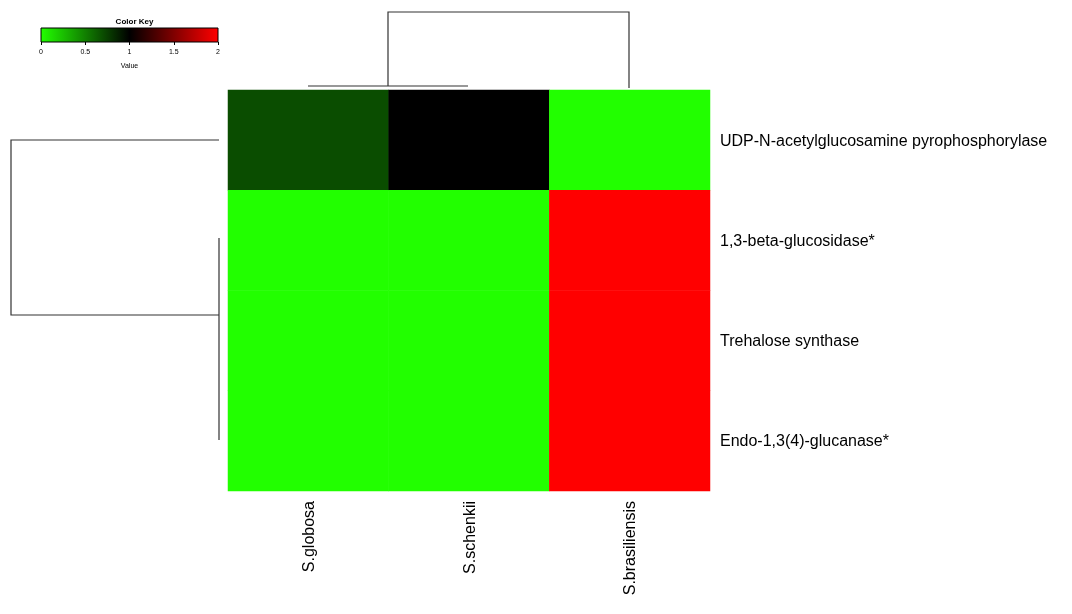  Describe the element at coordinates (884, 140) in the screenshot. I see `y-tick-label: UDP-N-acetylglucosamine pyrophosphorylase` at that location.